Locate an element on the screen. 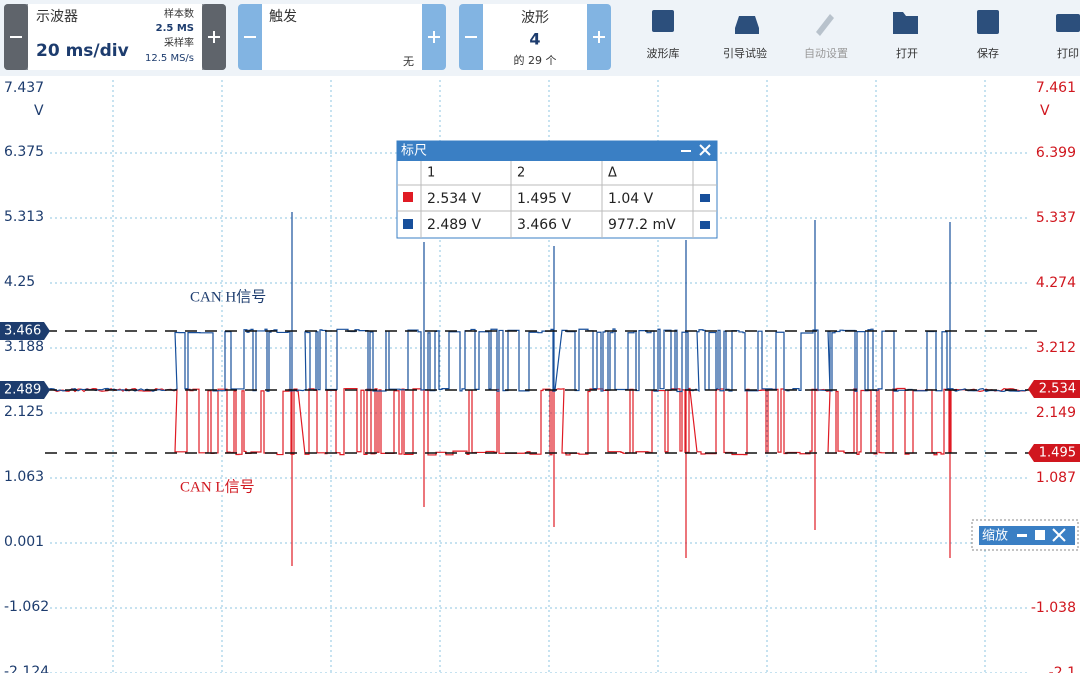 The height and width of the screenshot is (677, 1080). waveform-of: 的 29 个 is located at coordinates (535, 60).